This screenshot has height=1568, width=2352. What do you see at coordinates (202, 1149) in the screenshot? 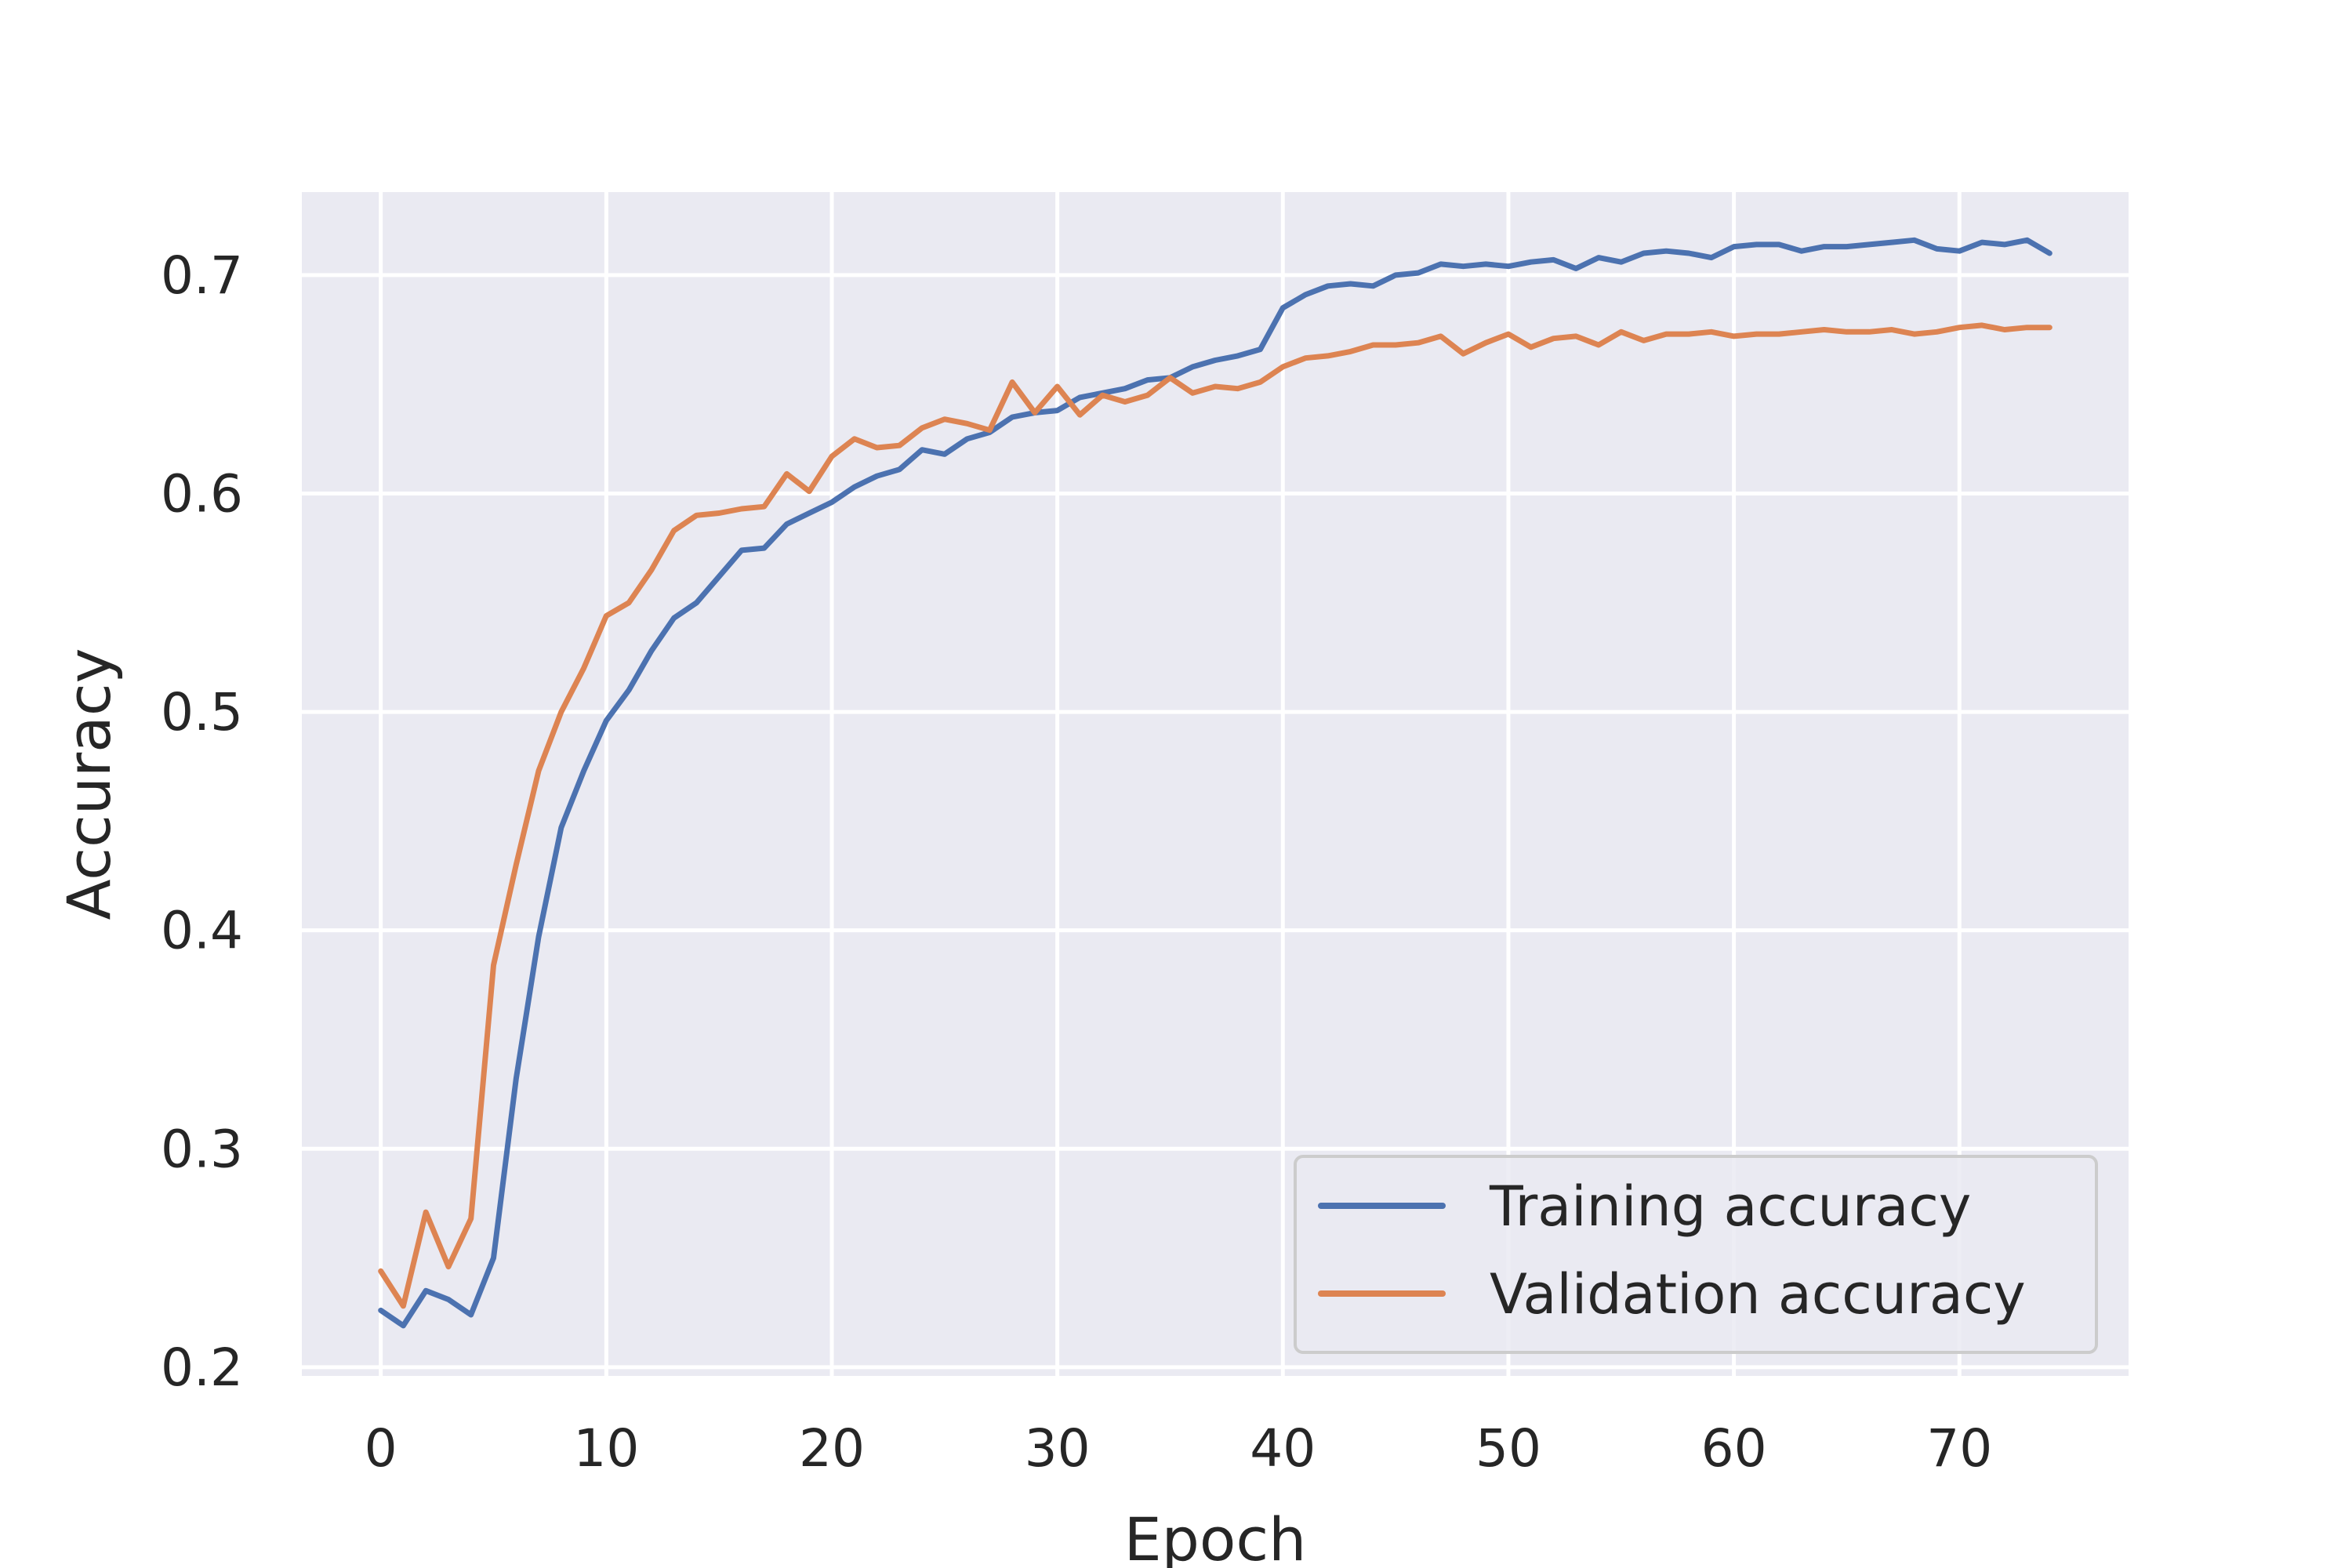
I see `y-tick-label: 0.3` at bounding box center [202, 1149].